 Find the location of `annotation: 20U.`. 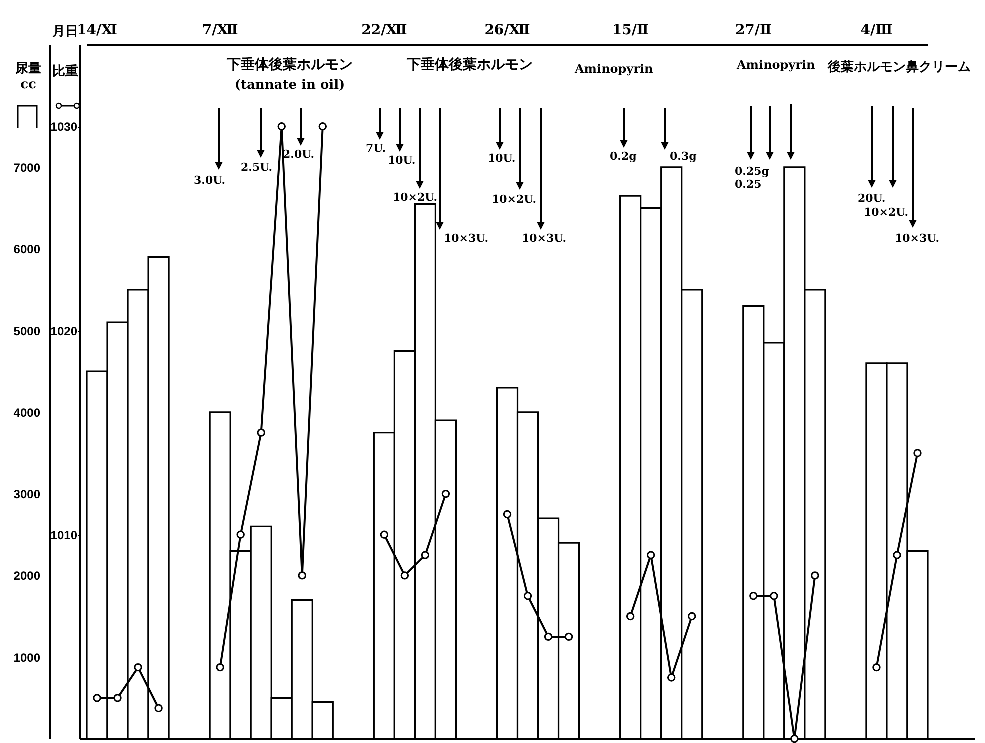

annotation: 20U. is located at coordinates (872, 198).